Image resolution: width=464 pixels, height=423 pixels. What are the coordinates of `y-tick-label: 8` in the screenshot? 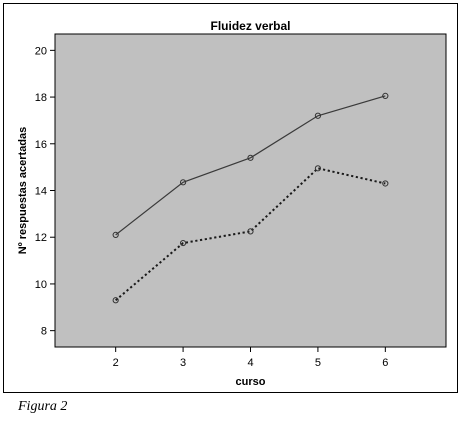 It's located at (44, 332).